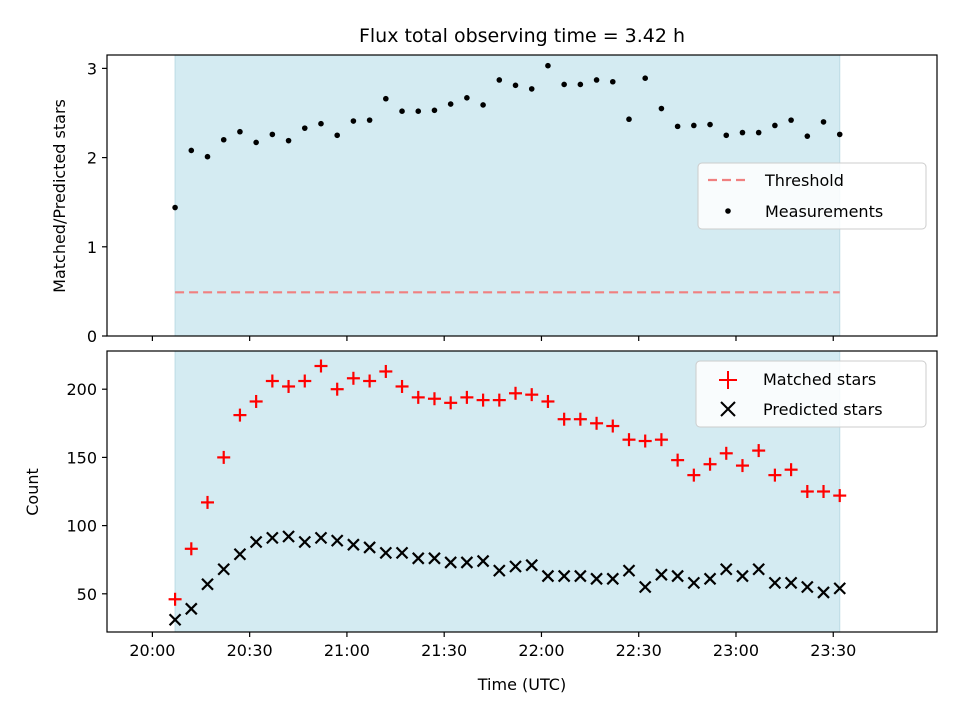  What do you see at coordinates (87, 594) in the screenshot?
I see `count-y-tick-label: 50` at bounding box center [87, 594].